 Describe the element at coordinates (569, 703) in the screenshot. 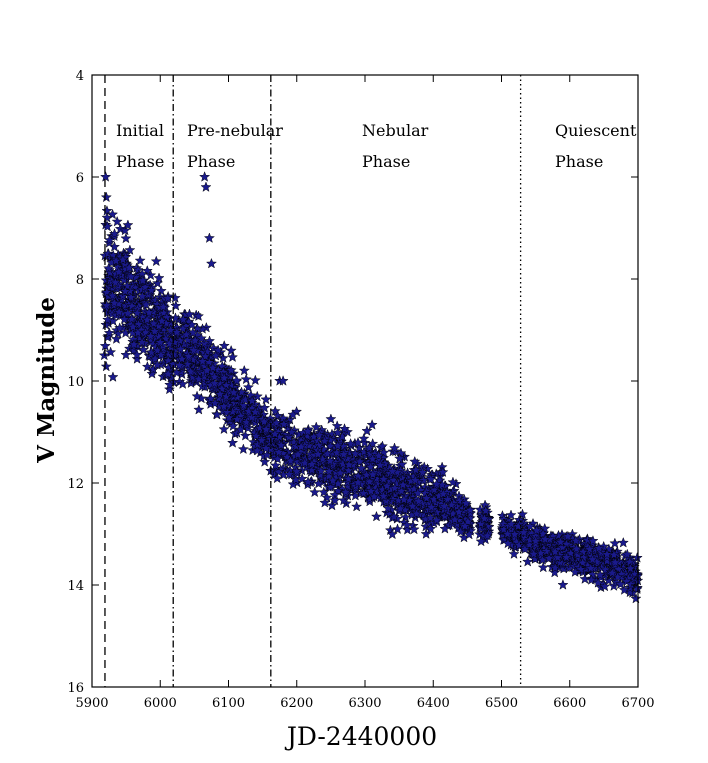

I see `x-tick-label: 6600` at that location.